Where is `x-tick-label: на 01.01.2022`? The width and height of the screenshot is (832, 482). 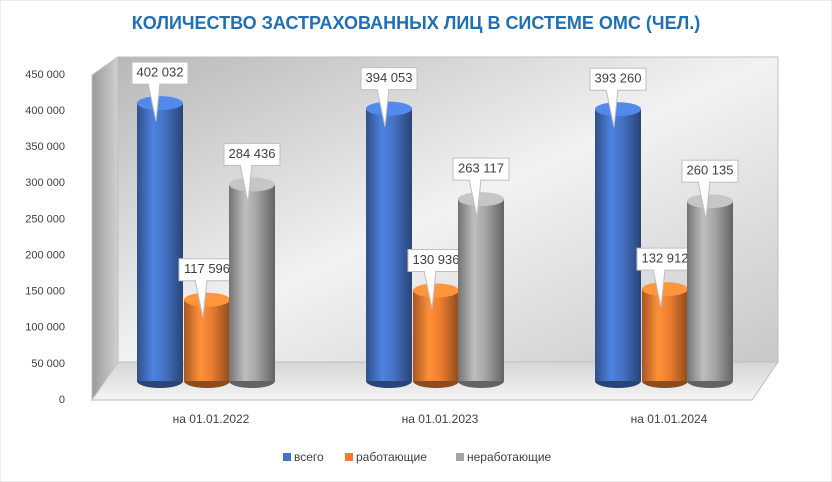
x-tick-label: на 01.01.2022 is located at coordinates (211, 419).